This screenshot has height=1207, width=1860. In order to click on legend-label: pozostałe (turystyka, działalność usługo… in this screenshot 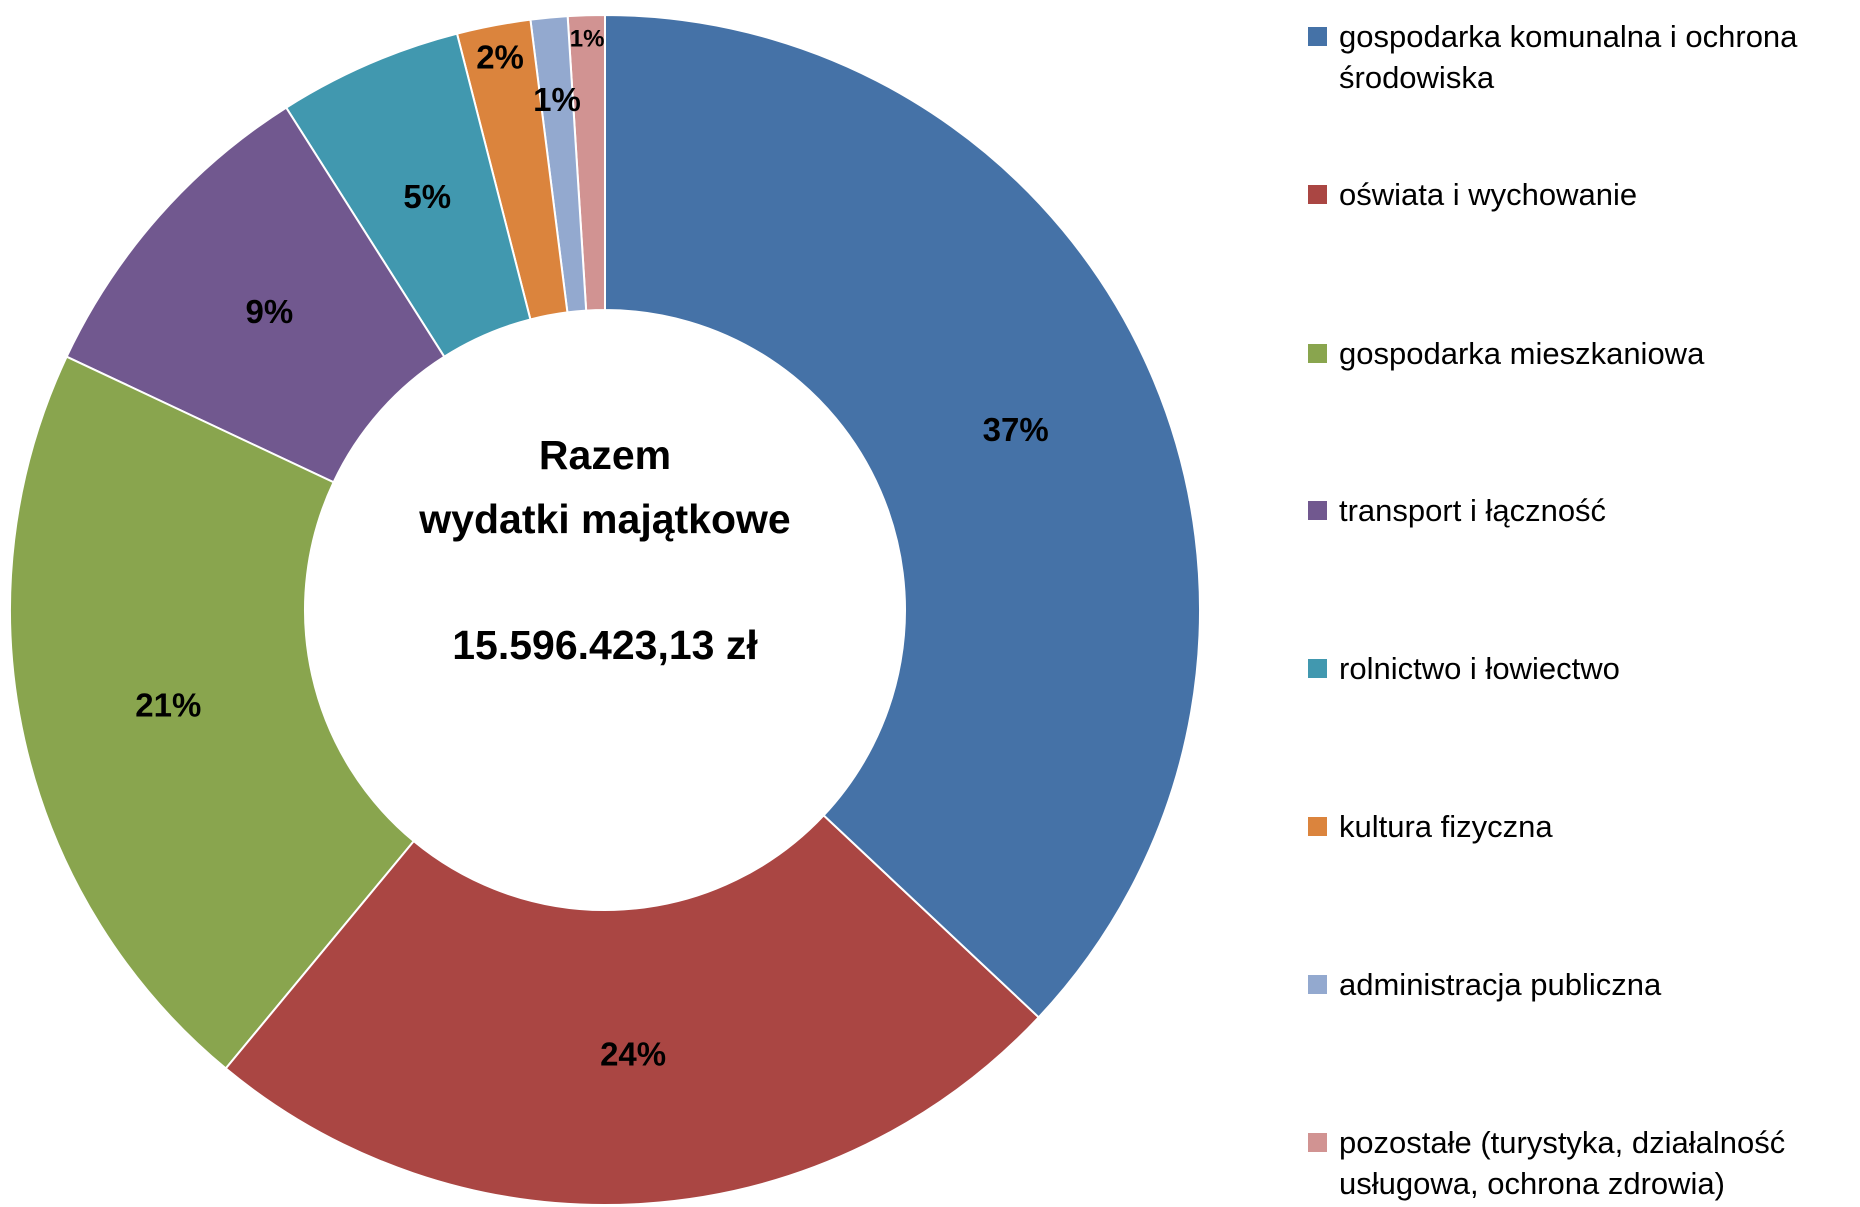, I will do `click(1562, 1163)`.